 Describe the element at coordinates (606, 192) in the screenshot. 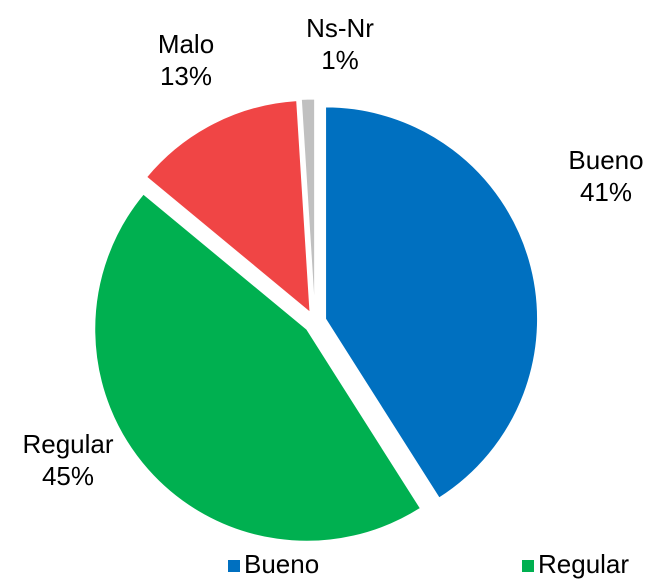

I see `data-label-value: 41%` at that location.